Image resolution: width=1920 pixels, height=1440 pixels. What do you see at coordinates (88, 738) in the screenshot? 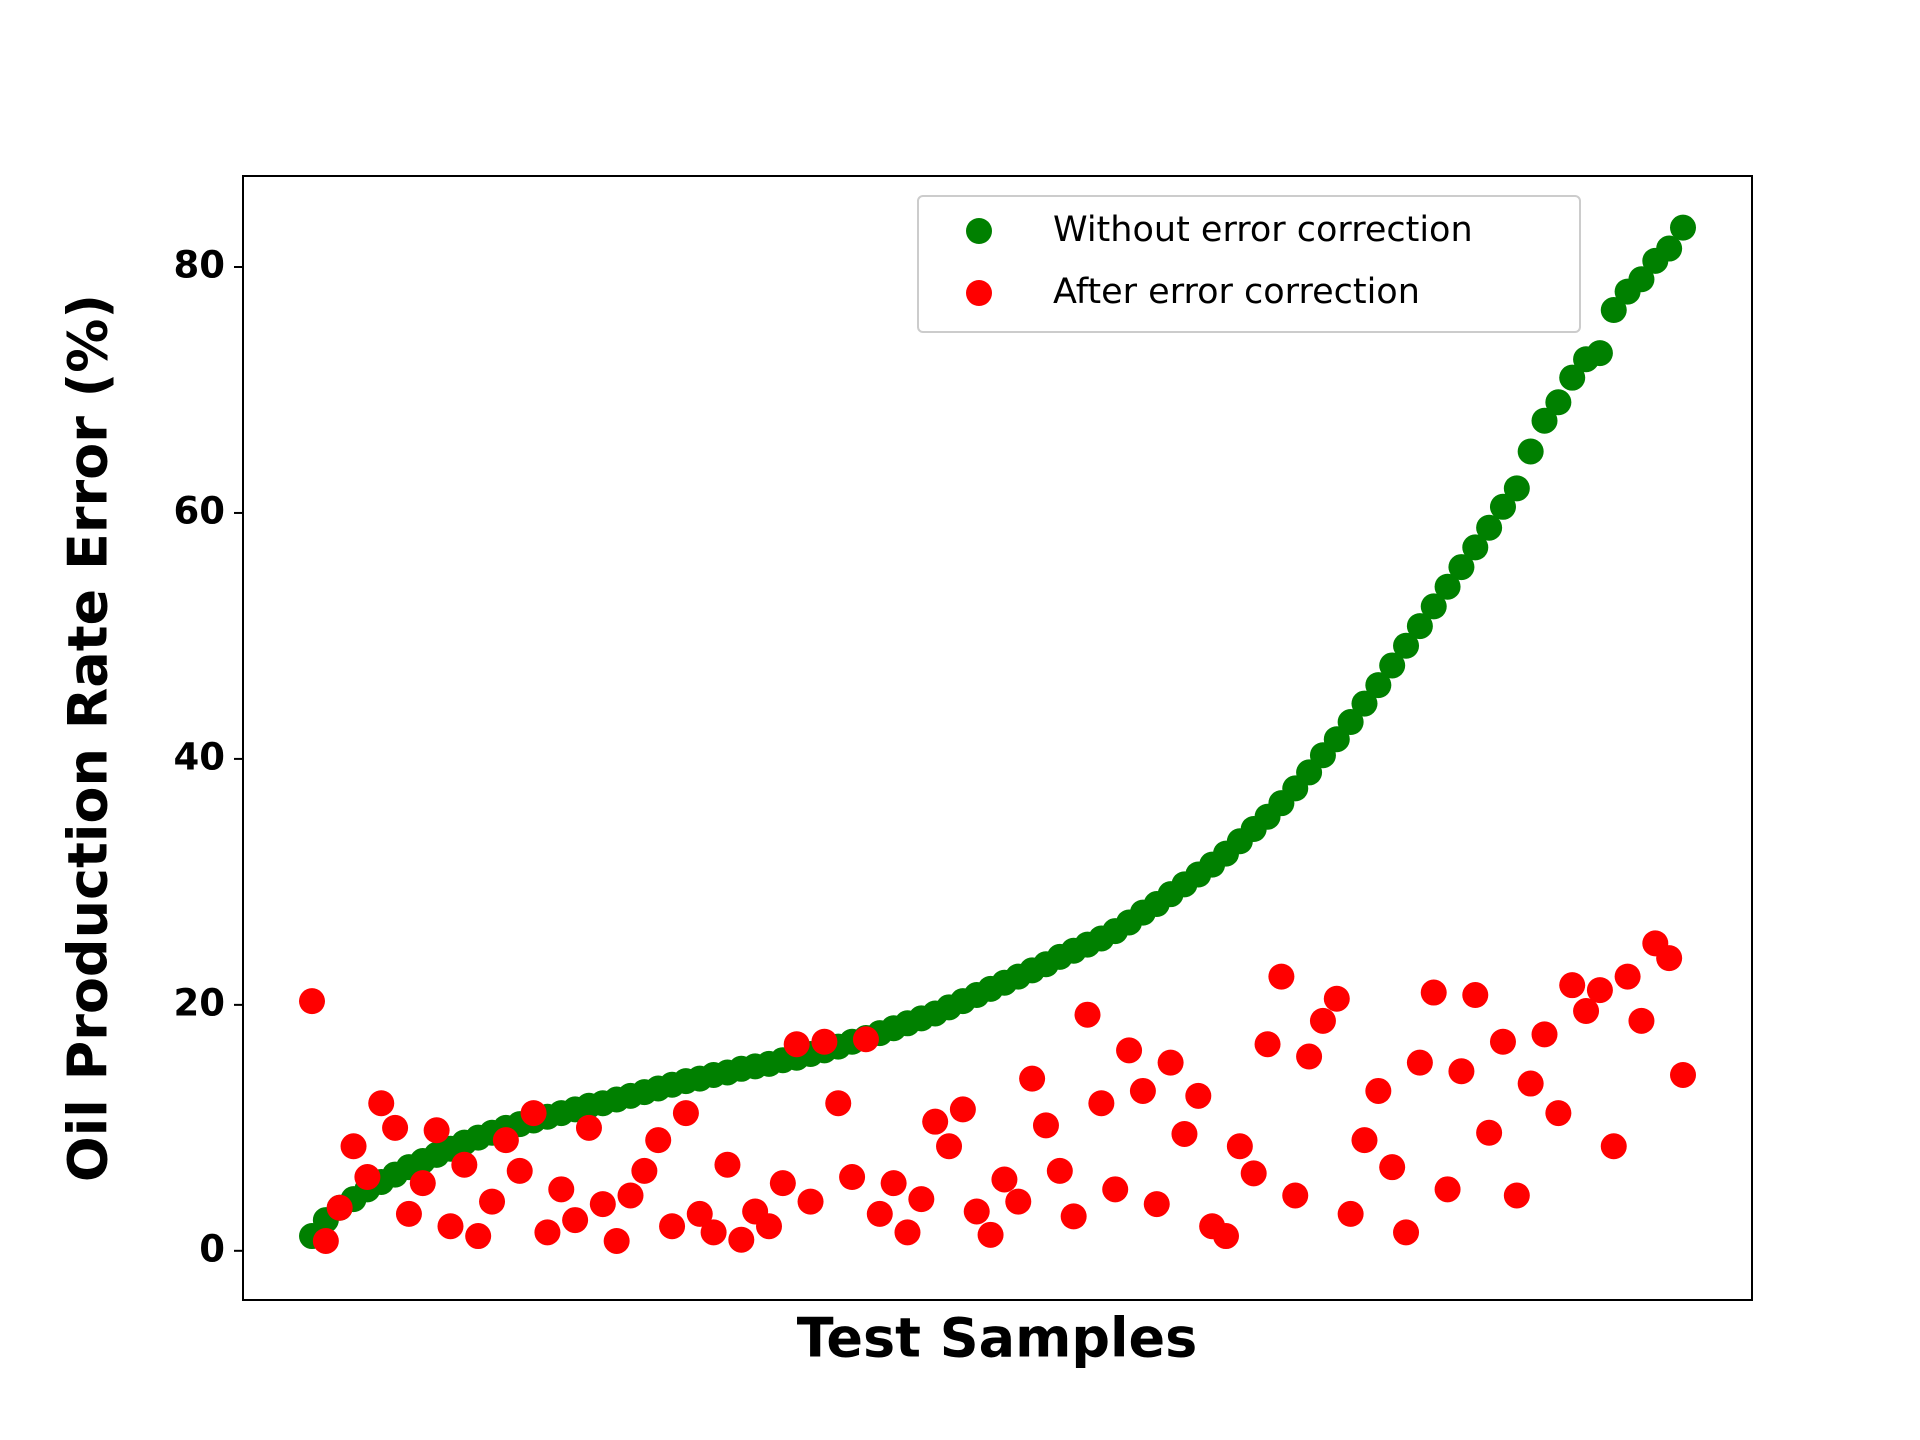
I see `y-axis-label: Oil Production Rate Error (%)` at bounding box center [88, 738].